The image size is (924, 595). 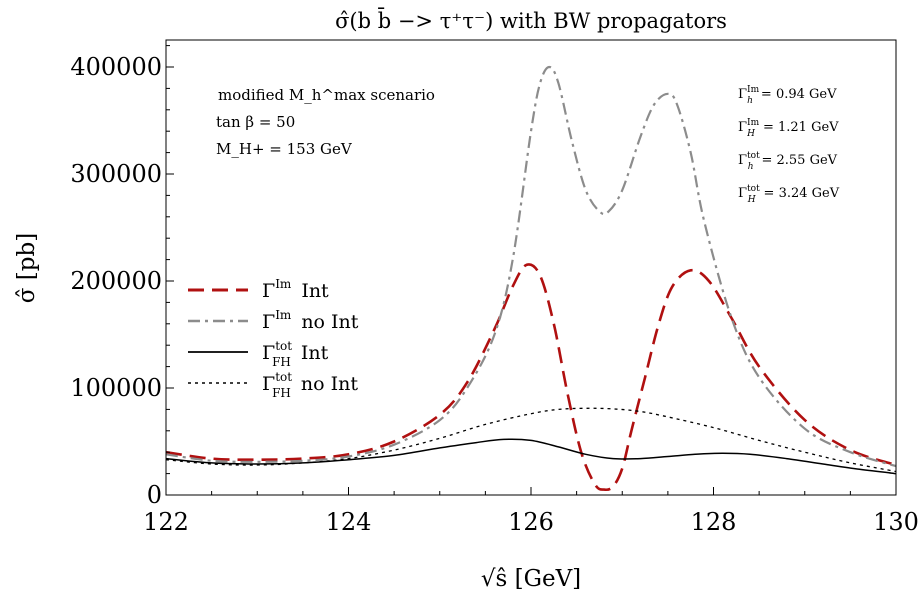 I want to click on legend-label: ΓIm Int, so click(x=295, y=289).